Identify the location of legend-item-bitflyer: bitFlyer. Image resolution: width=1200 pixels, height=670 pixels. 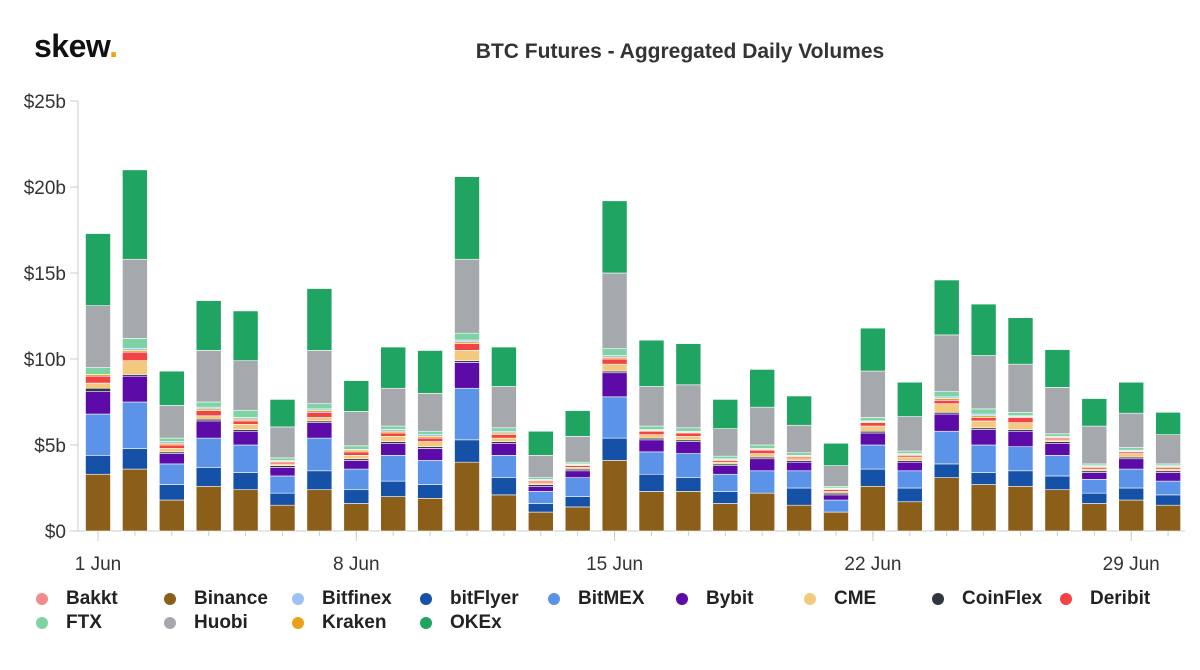
(469, 599).